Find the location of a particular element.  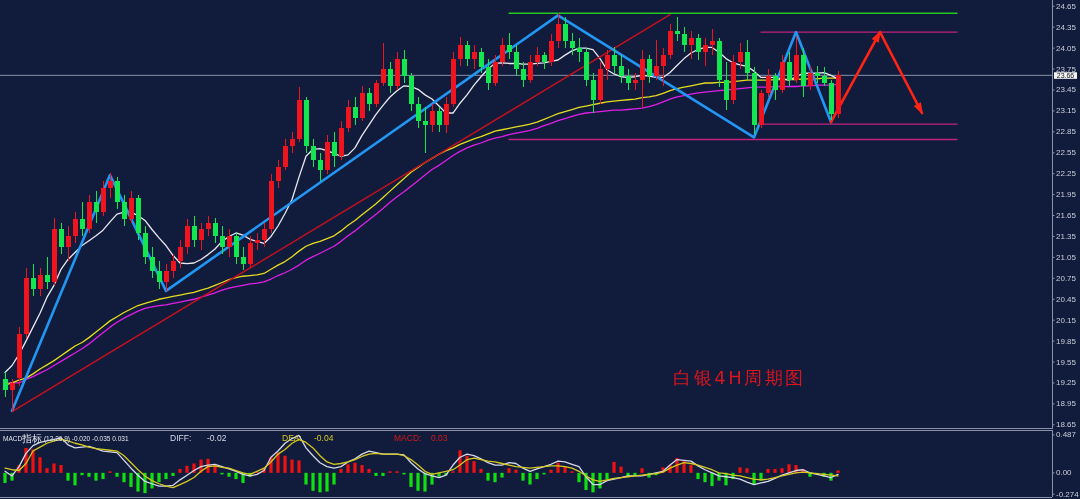

y-tick-label: 21.95 is located at coordinates (1066, 195).